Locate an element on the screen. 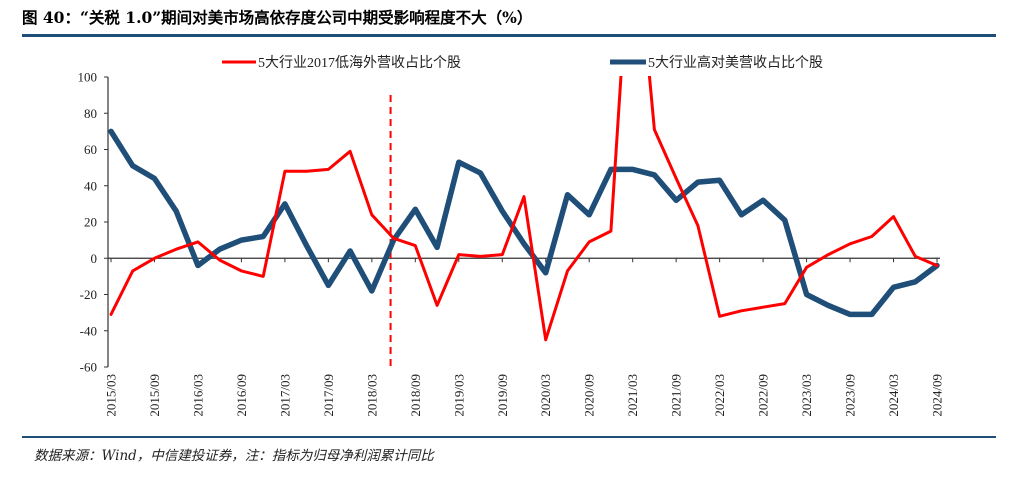 The width and height of the screenshot is (1024, 480). y-tick-label: 20 is located at coordinates (90, 222).